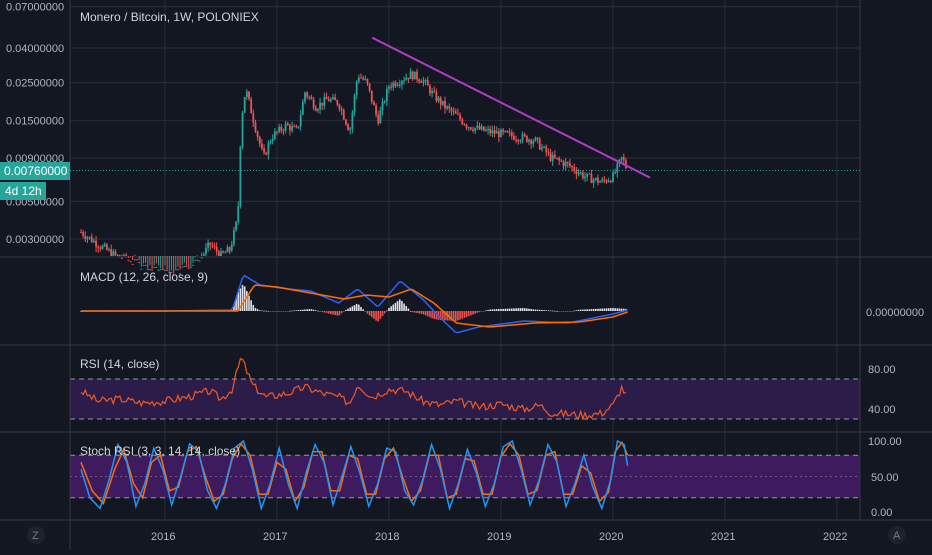  I want to click on price-axis-label: 0.04000000, so click(35, 49).